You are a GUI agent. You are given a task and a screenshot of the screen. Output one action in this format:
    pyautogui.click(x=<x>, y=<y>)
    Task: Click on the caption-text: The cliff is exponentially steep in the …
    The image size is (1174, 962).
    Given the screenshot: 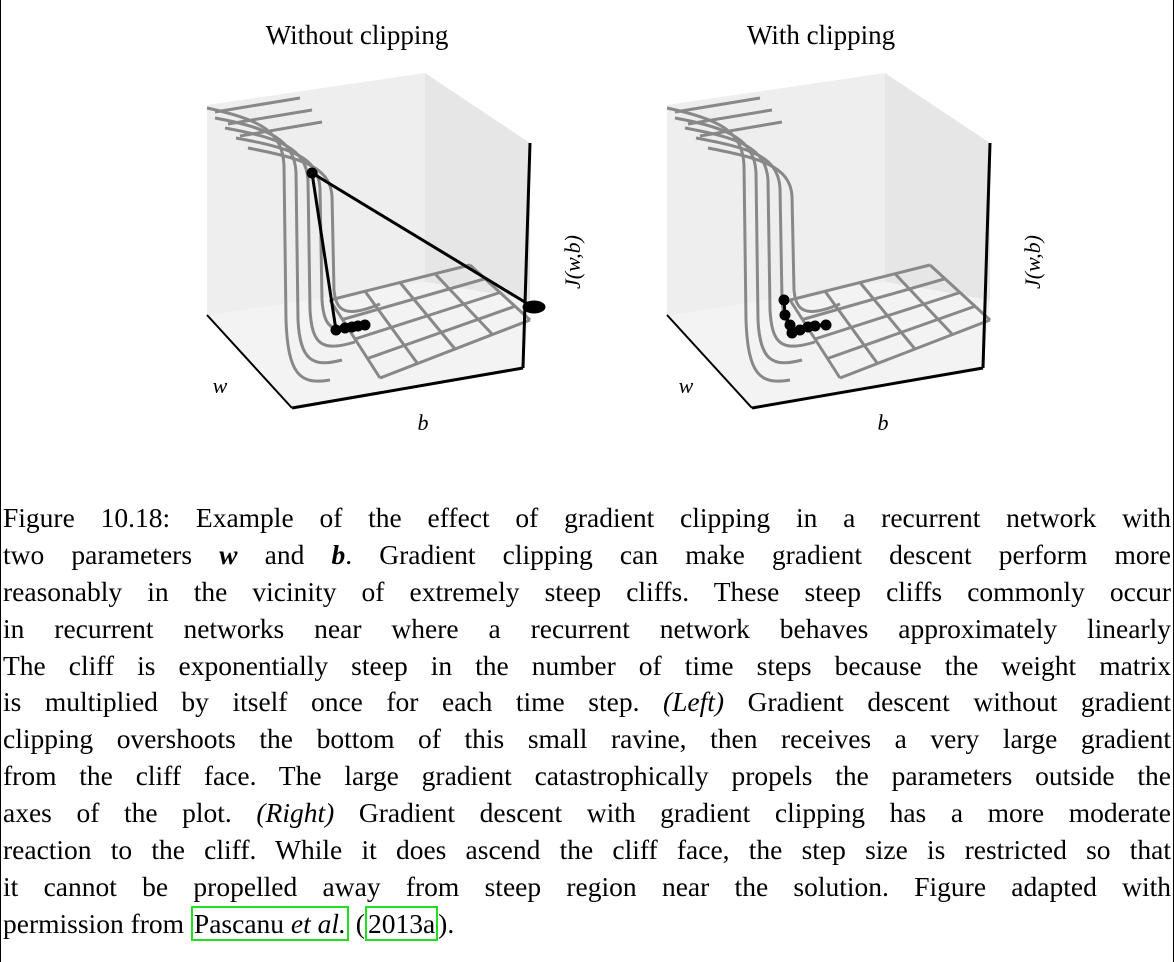 What is the action you would take?
    pyautogui.click(x=587, y=665)
    